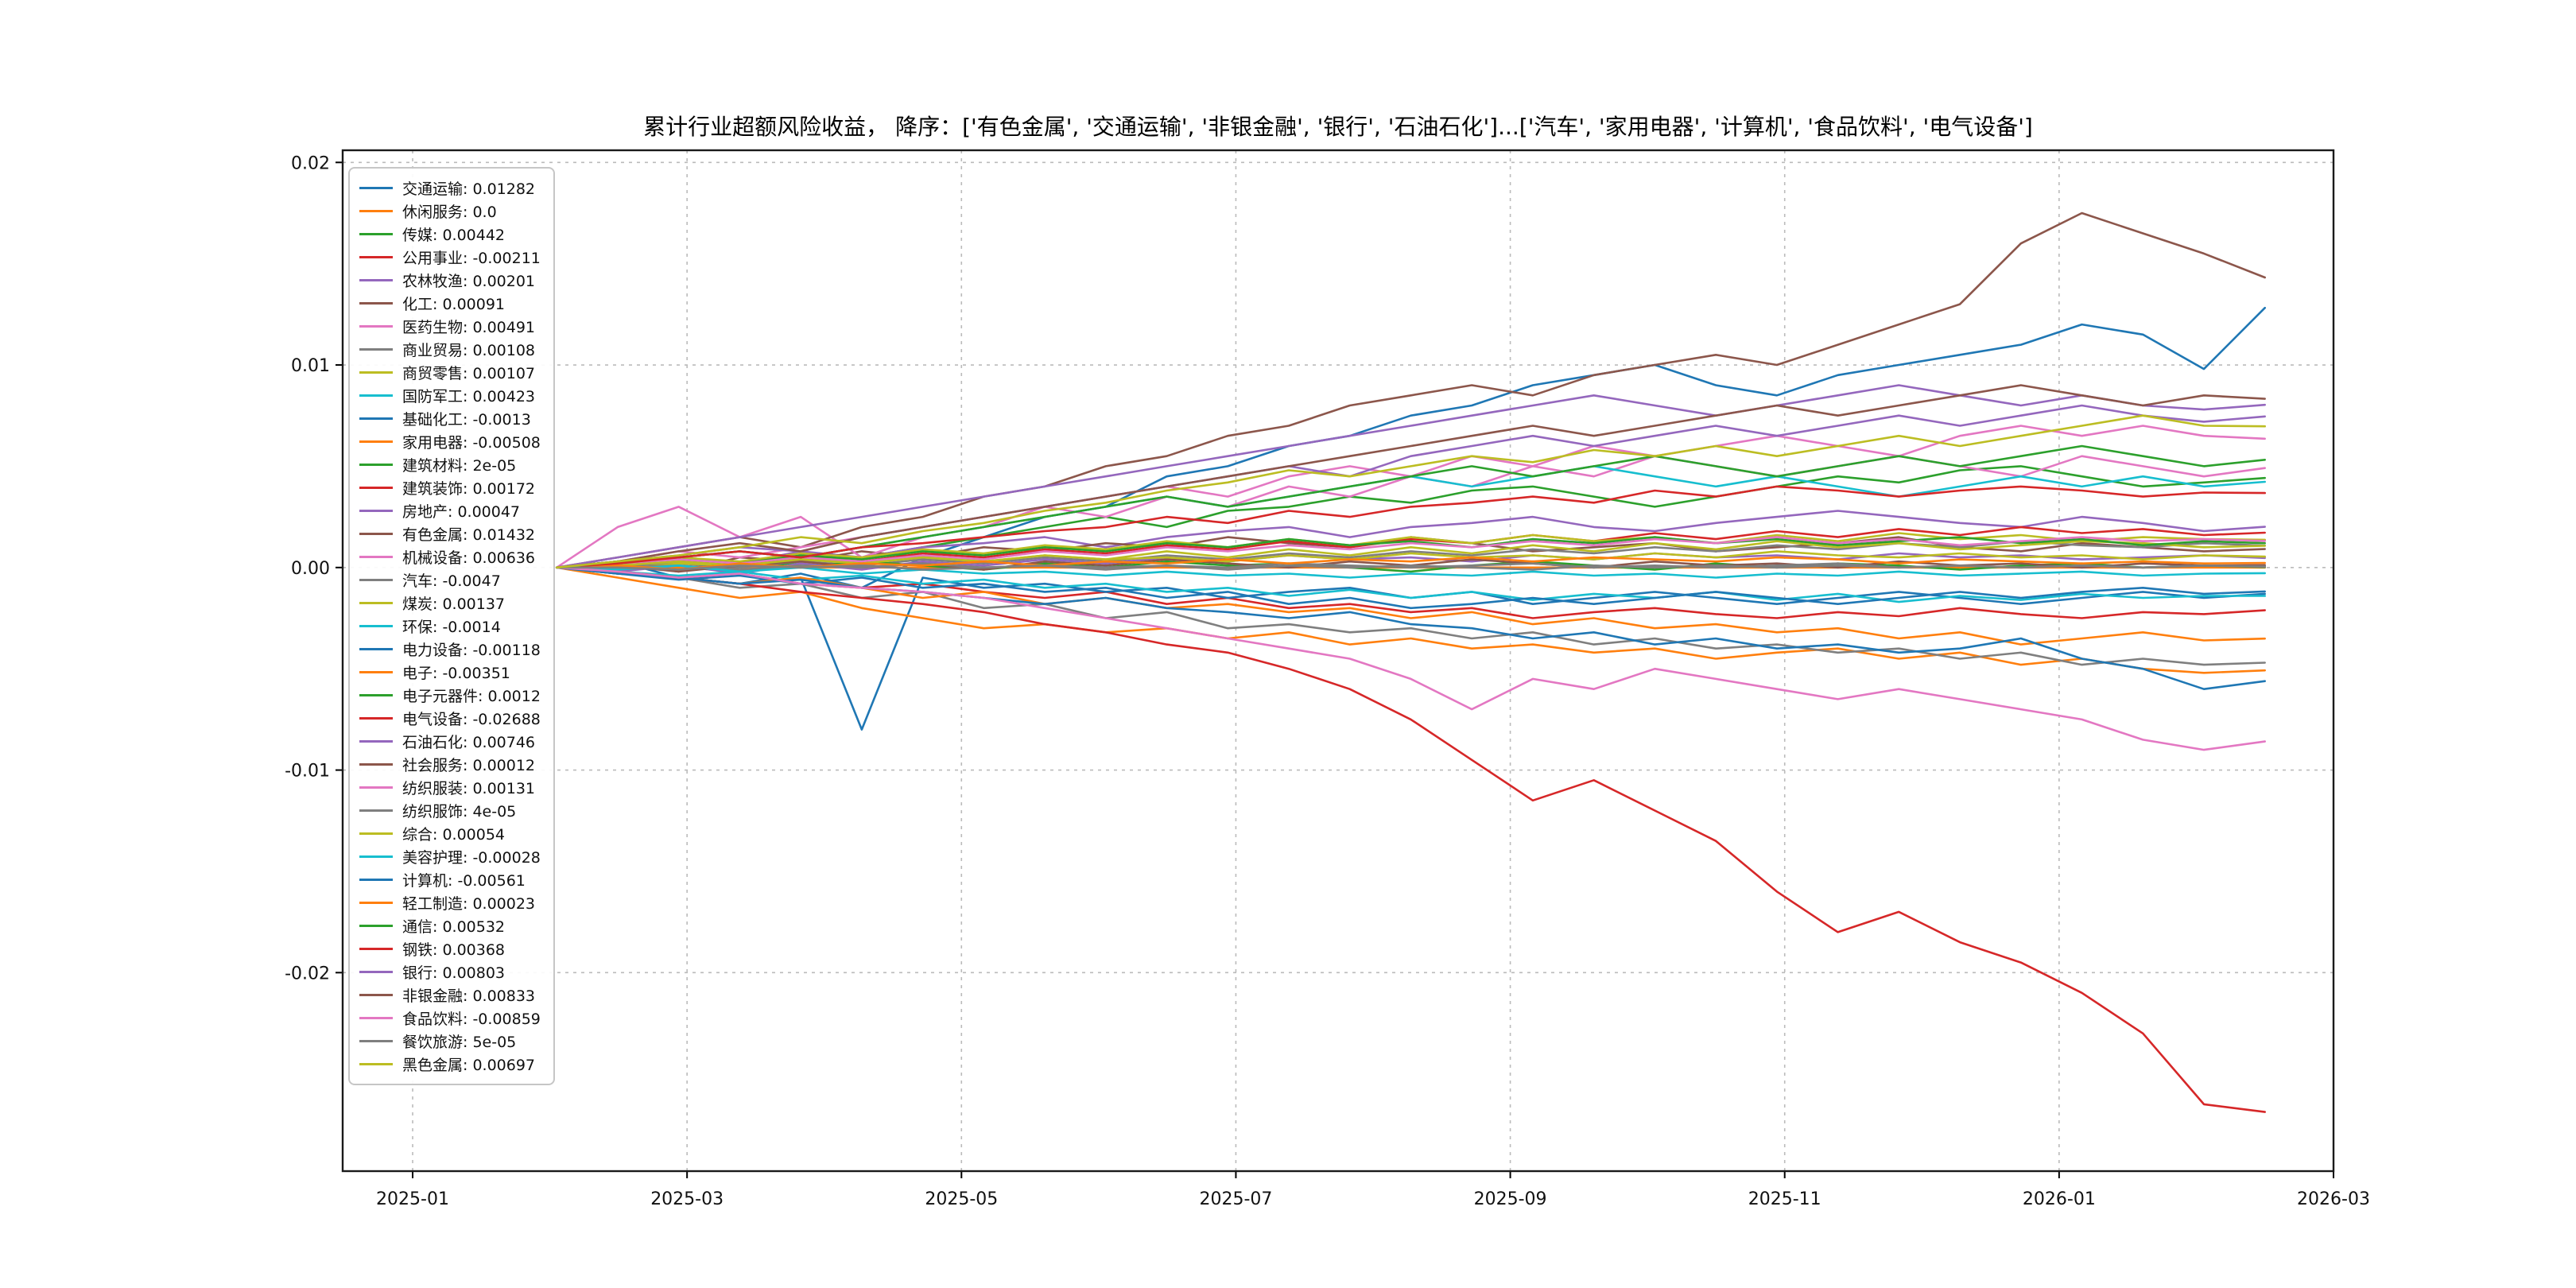 The width and height of the screenshot is (2576, 1288). What do you see at coordinates (450, 487) in the screenshot?
I see `legend-item: 建筑装饰: 0.00172` at bounding box center [450, 487].